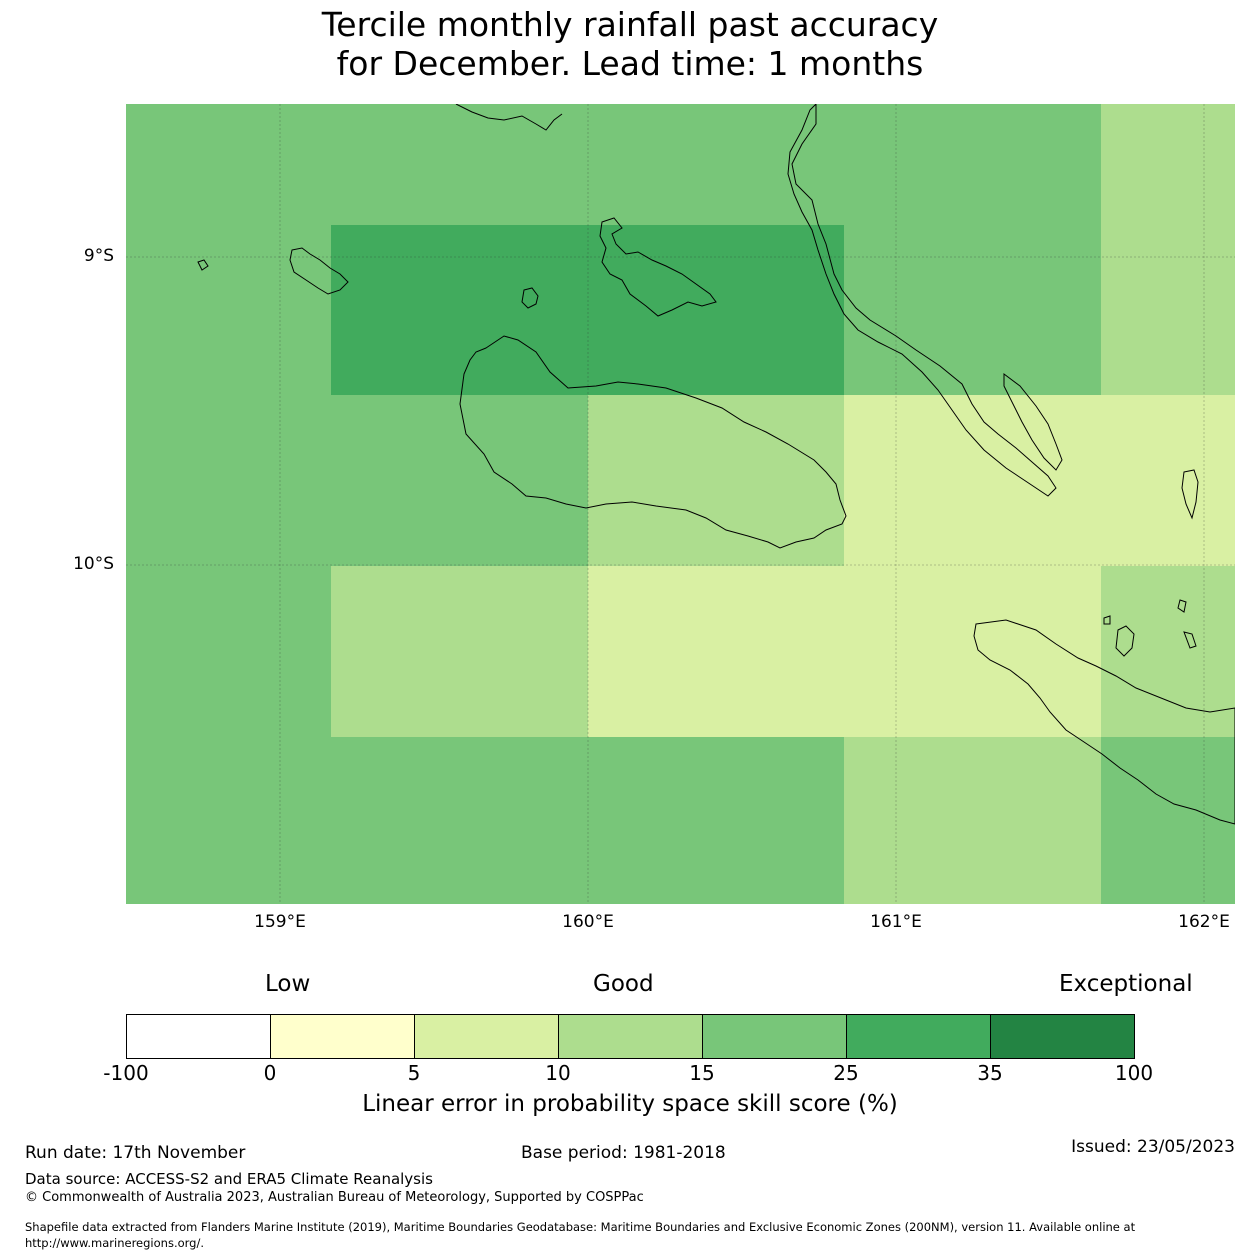 This screenshot has height=1260, width=1260. What do you see at coordinates (530, 298) in the screenshot?
I see `savo-island-coastline` at bounding box center [530, 298].